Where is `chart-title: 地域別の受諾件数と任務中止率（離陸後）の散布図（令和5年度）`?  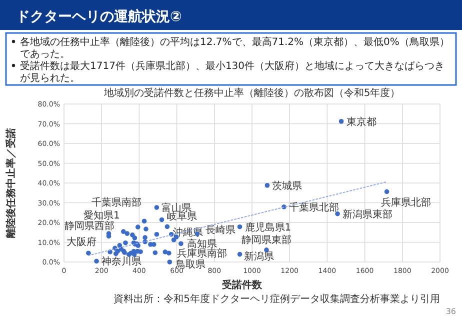
chart-title: 地域別の受諾件数と任務中止率（離陸後）の散布図（令和5年度） is located at coordinates (251, 93).